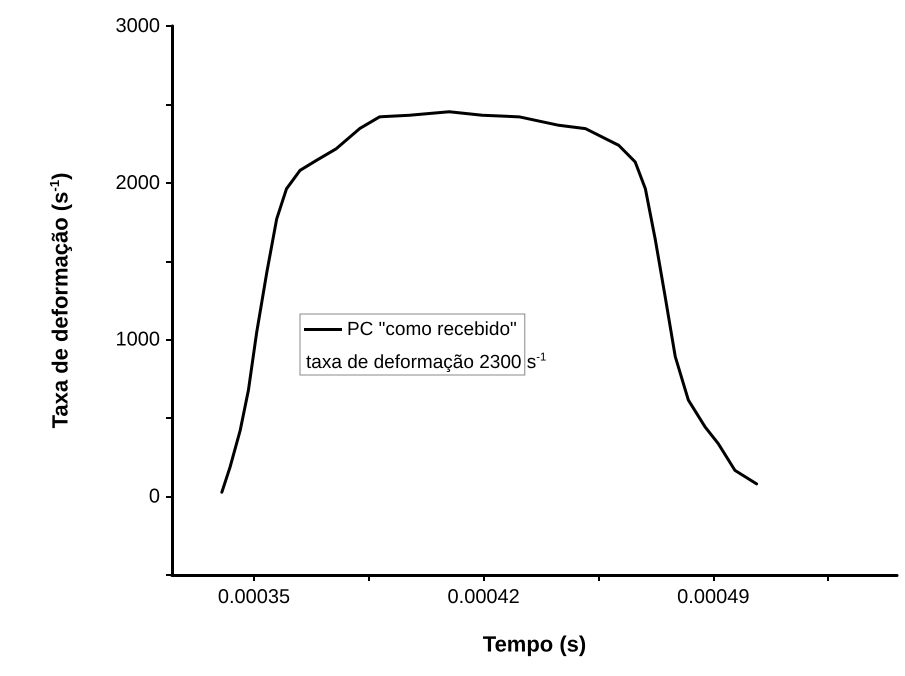 Image resolution: width=905 pixels, height=676 pixels. What do you see at coordinates (138, 26) in the screenshot?
I see `y-tick-label: 3000` at bounding box center [138, 26].